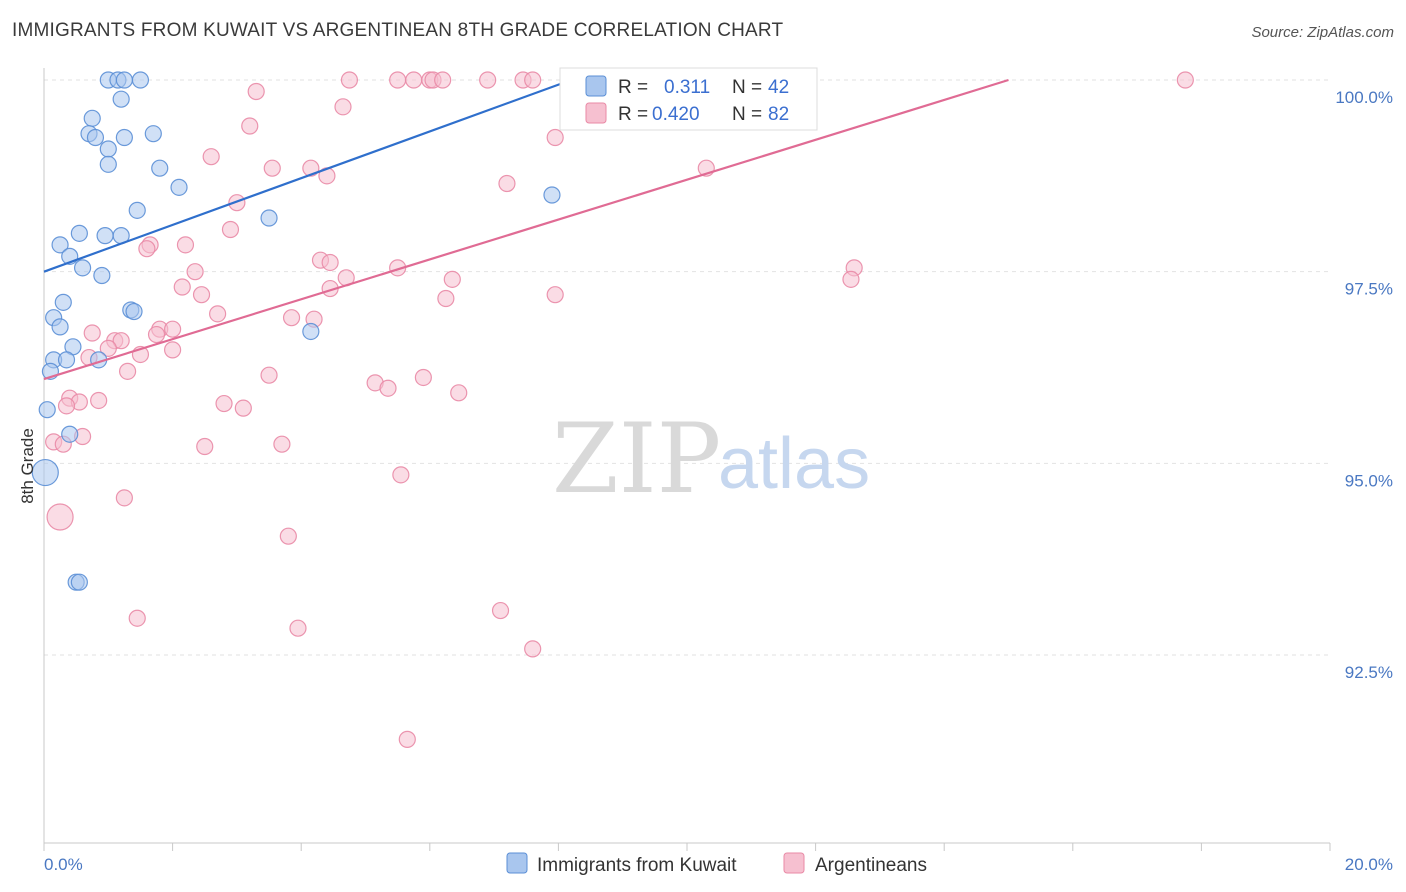 This screenshot has width=1406, height=892. I want to click on legend-n-label-kuwait: N =, so click(747, 87).